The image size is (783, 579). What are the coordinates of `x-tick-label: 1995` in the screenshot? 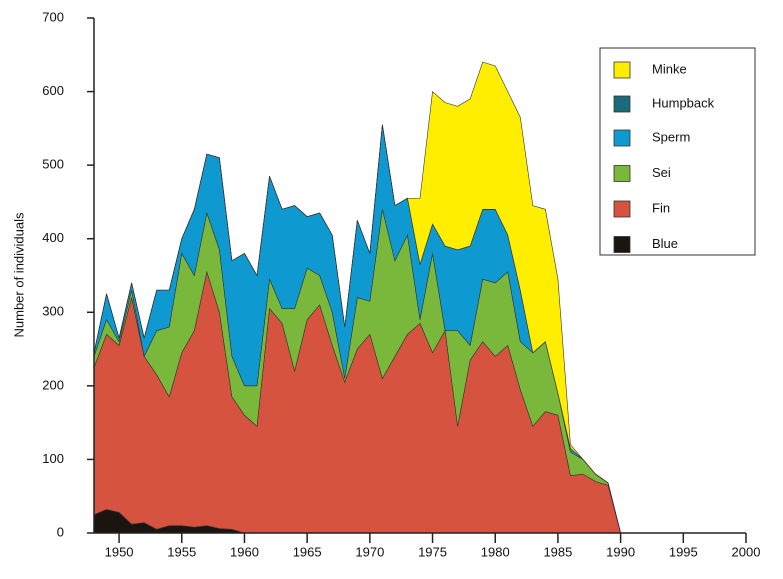 It's located at (683, 551).